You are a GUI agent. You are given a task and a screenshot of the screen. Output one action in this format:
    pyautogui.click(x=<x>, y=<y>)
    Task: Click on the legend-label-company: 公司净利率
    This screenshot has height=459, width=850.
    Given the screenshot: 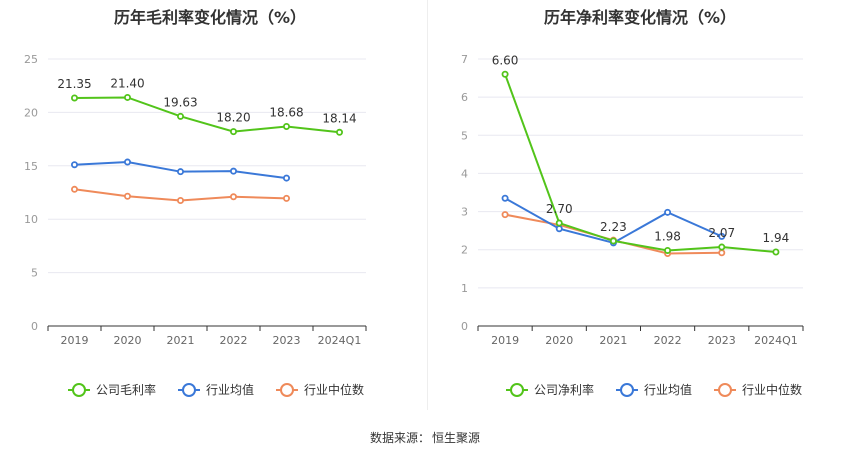 What is the action you would take?
    pyautogui.click(x=564, y=390)
    